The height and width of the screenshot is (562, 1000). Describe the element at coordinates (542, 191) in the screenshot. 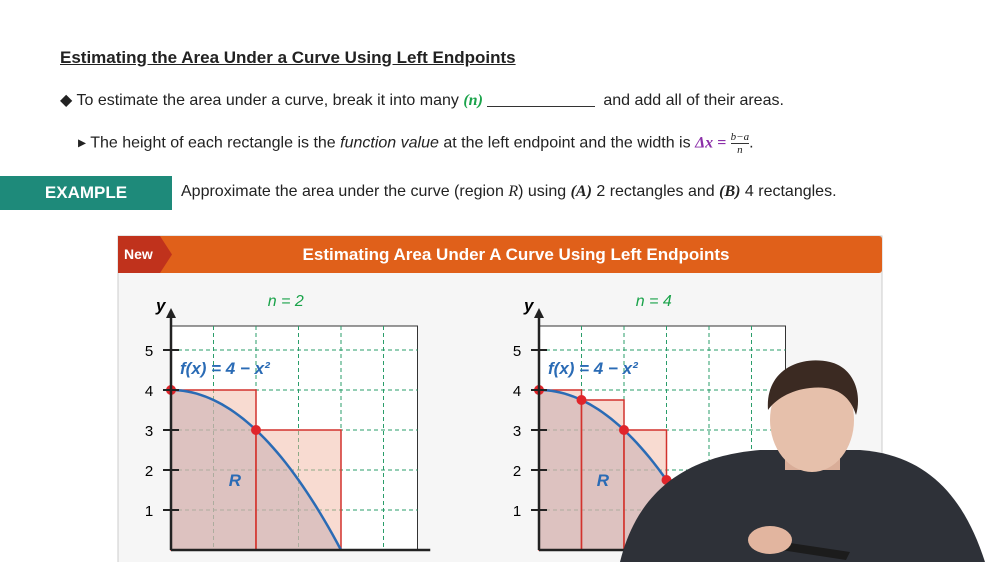

I see `text: ) using` at that location.